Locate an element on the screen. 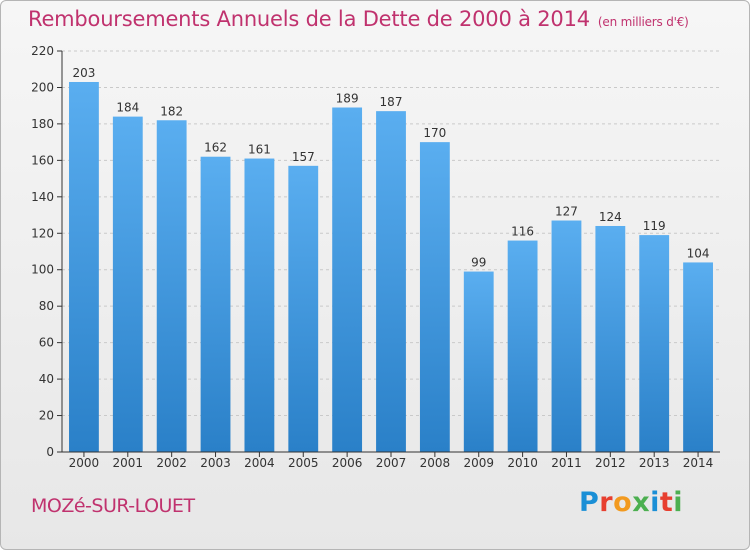 The height and width of the screenshot is (550, 750). proxiti-logo: Proxiti is located at coordinates (631, 502).